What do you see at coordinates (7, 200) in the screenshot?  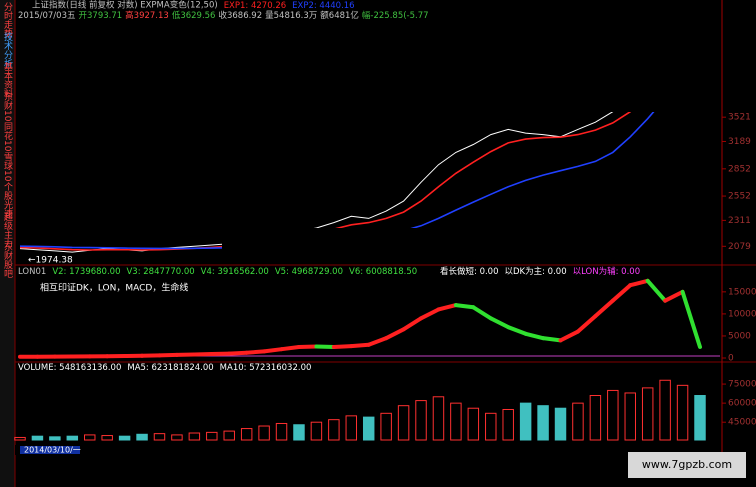 I see `sidebar-tab: 个股光速` at bounding box center [7, 200].